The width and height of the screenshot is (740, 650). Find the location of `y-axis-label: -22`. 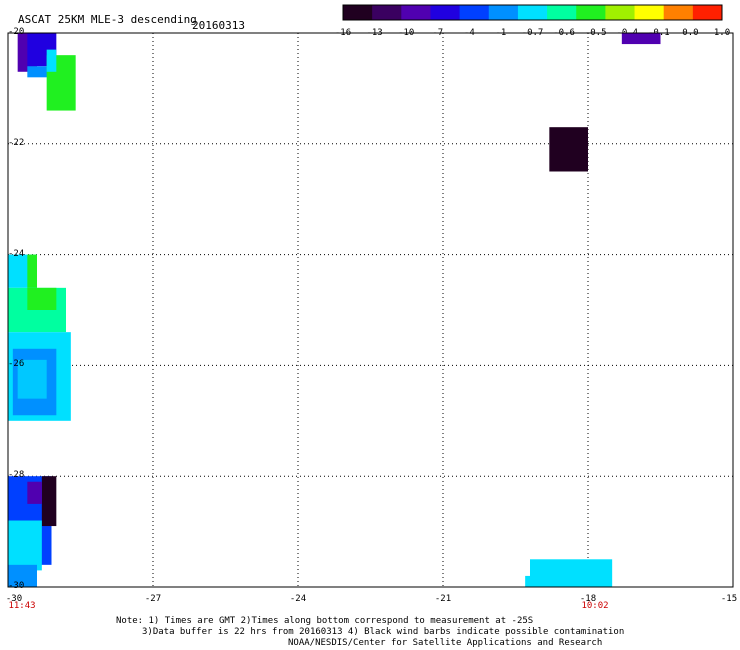

y-axis-label: -22 is located at coordinates (16, 142).